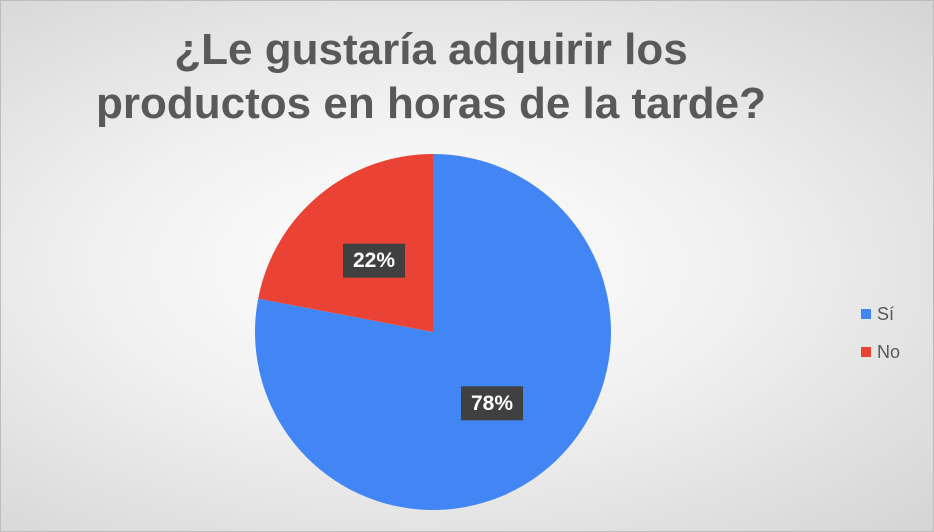  Describe the element at coordinates (885, 314) in the screenshot. I see `legend-label: Sí` at that location.